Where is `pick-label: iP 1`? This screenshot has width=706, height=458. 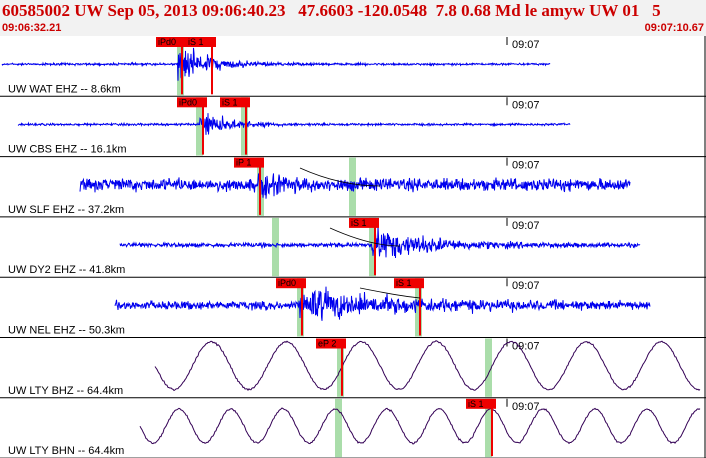
pick-label: iP 1 is located at coordinates (243, 163).